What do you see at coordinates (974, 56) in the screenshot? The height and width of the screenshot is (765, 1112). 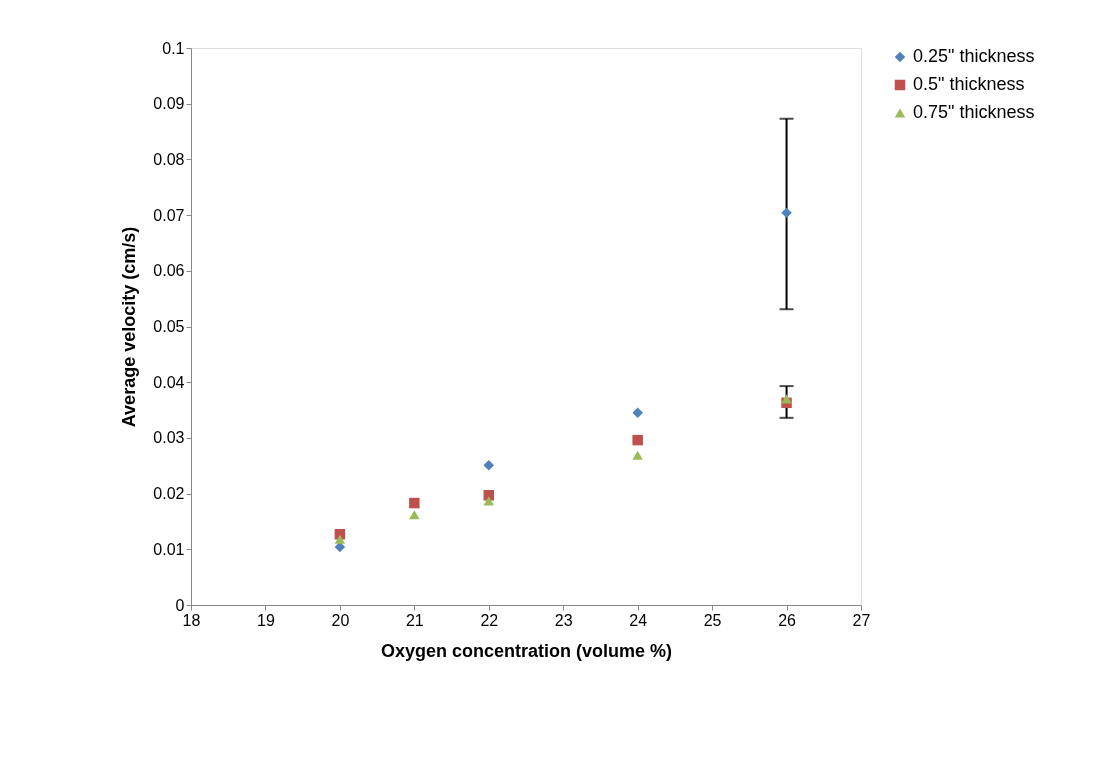 I see `legend-label: 0.25" thickness` at bounding box center [974, 56].